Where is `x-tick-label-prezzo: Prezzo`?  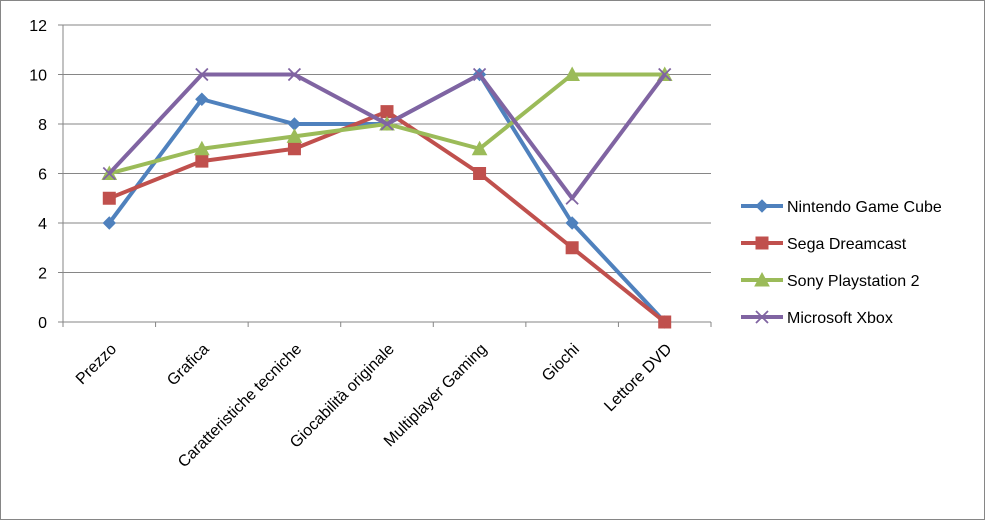 x-tick-label-prezzo: Prezzo is located at coordinates (96, 364).